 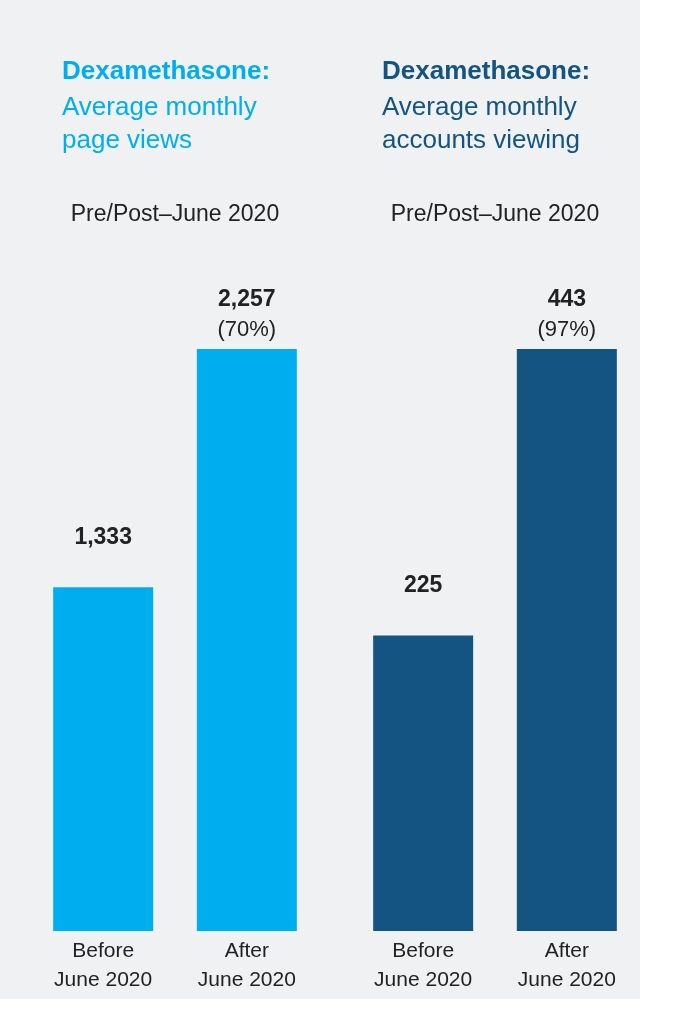 I want to click on chart-subtitle: Average monthly accounts viewing, so click(x=481, y=122).